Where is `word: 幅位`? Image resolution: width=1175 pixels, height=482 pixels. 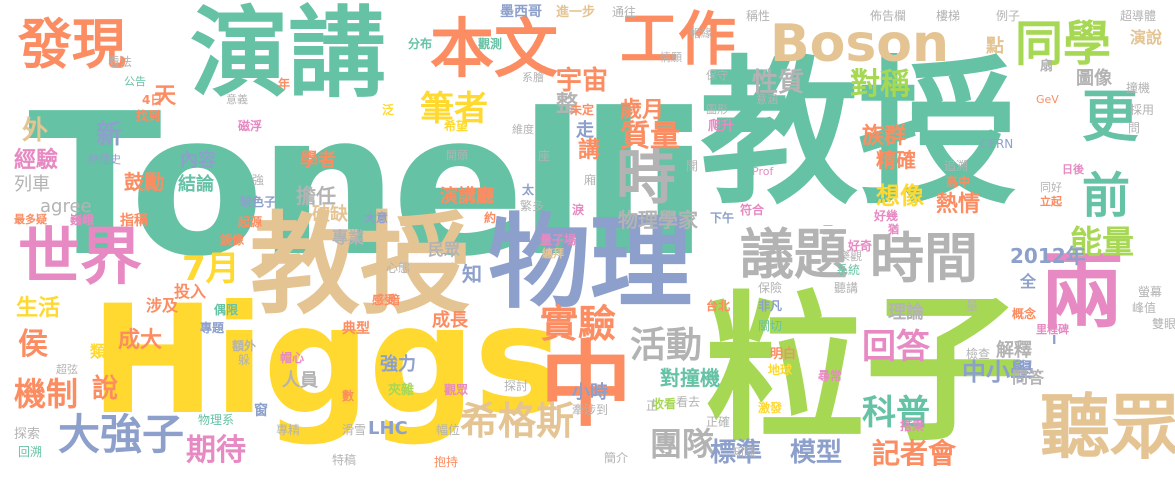
word: 幅位 is located at coordinates (448, 430).